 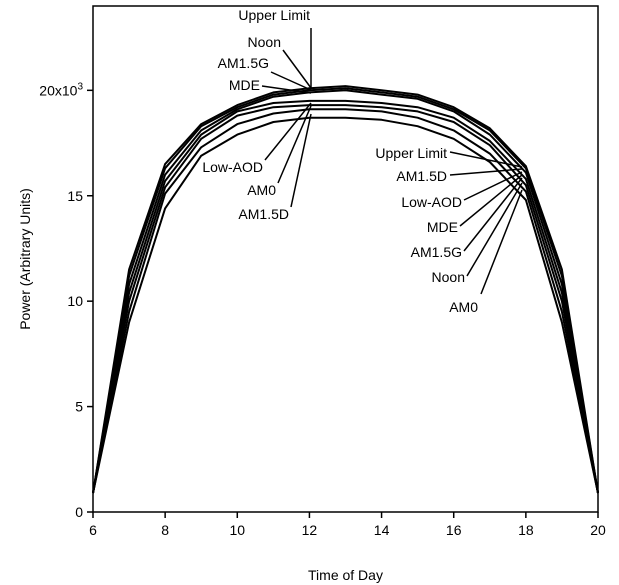 I want to click on y-tick-label: 0, so click(x=79, y=512).